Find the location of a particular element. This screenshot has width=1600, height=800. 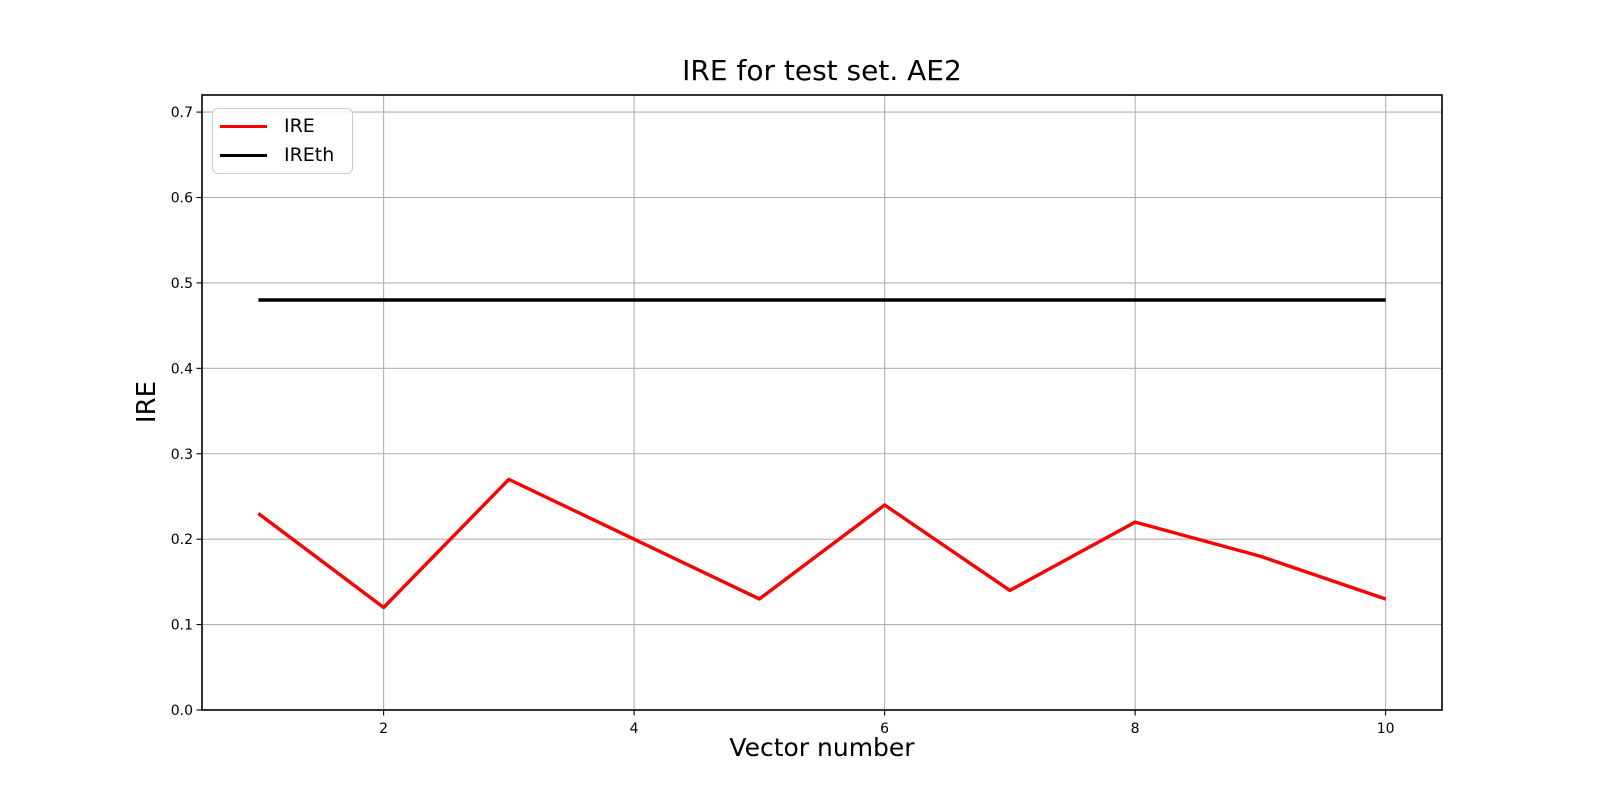

legend-label-ire: IRE is located at coordinates (299, 126).